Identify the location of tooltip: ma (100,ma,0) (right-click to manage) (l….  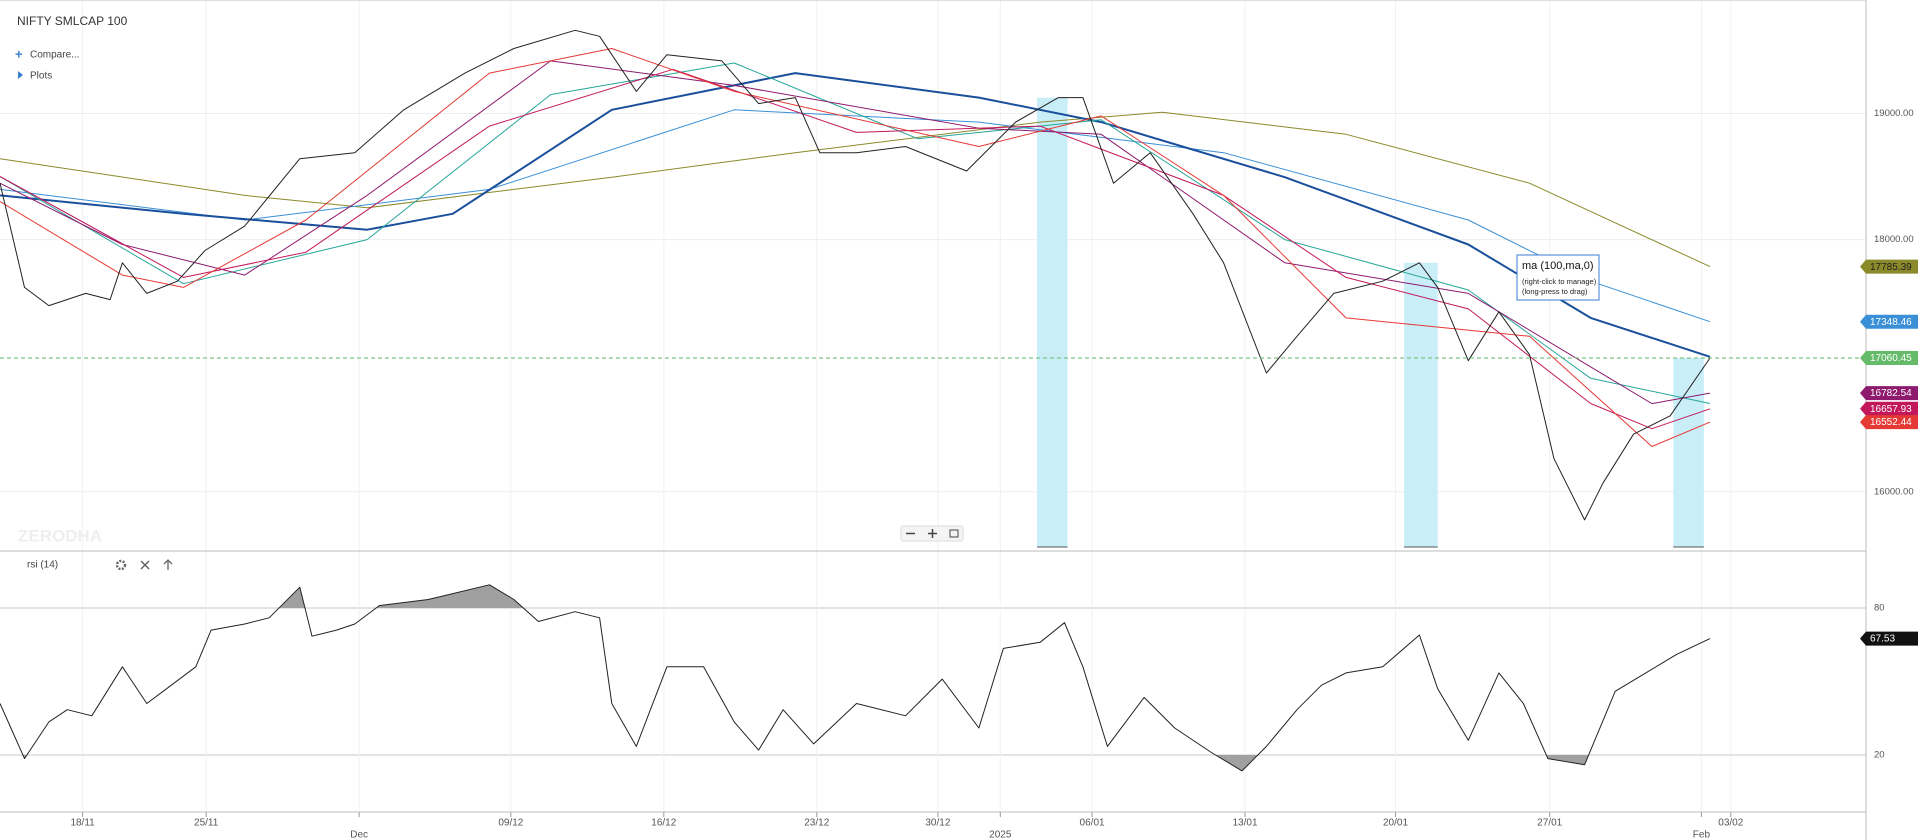
(1558, 277).